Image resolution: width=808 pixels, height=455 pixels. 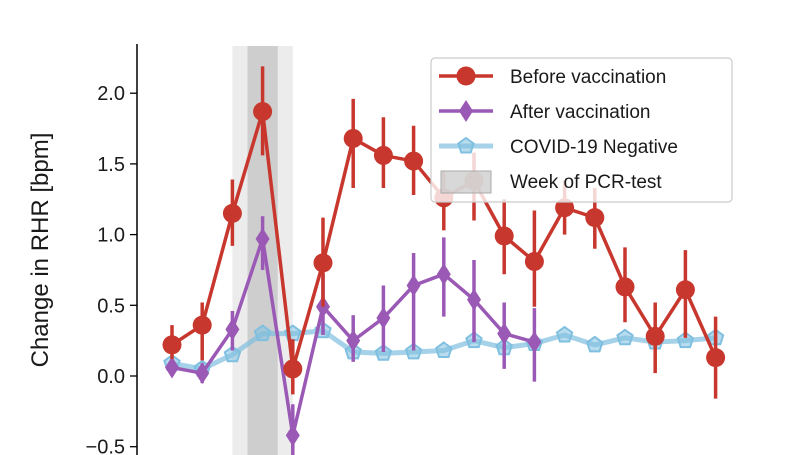 I want to click on legend-box, so click(x=581, y=130).